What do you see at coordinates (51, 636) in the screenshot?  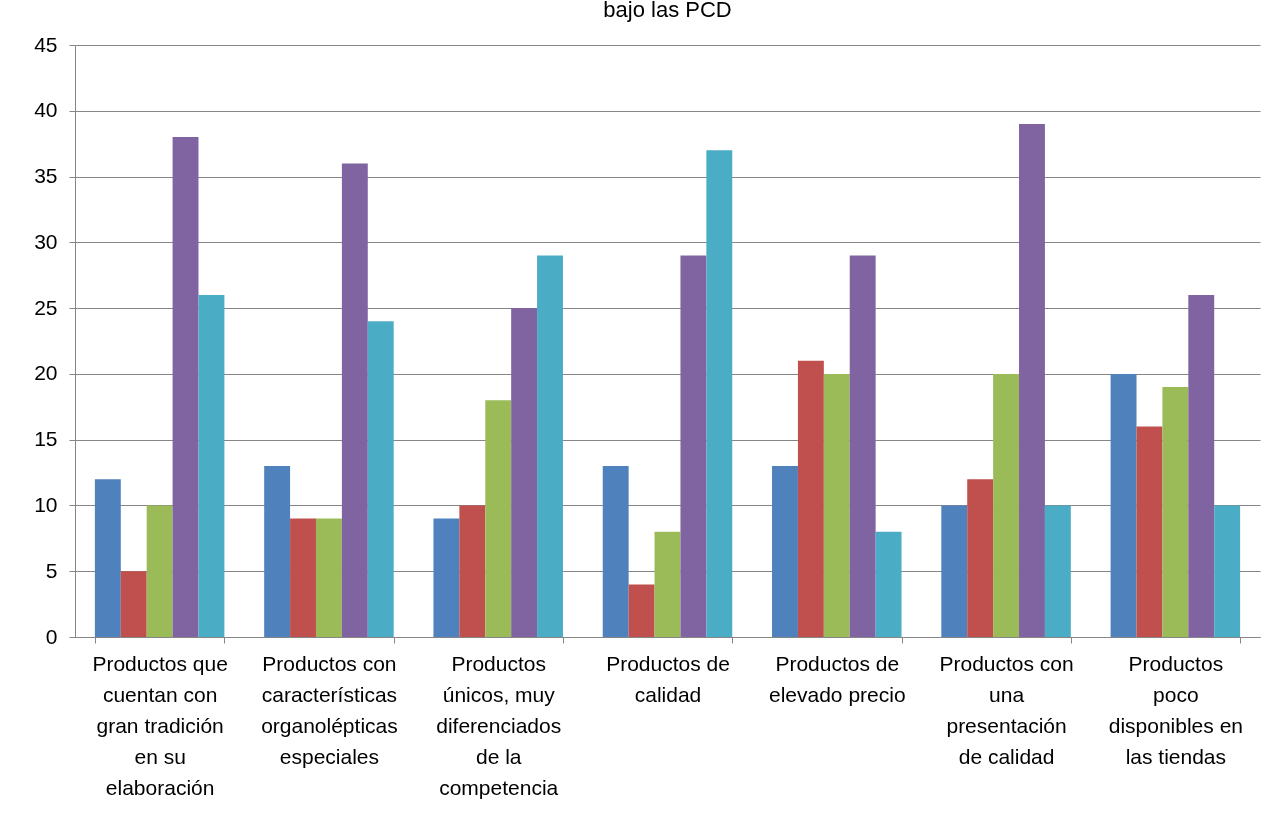 I see `y-tick-label: 0` at bounding box center [51, 636].